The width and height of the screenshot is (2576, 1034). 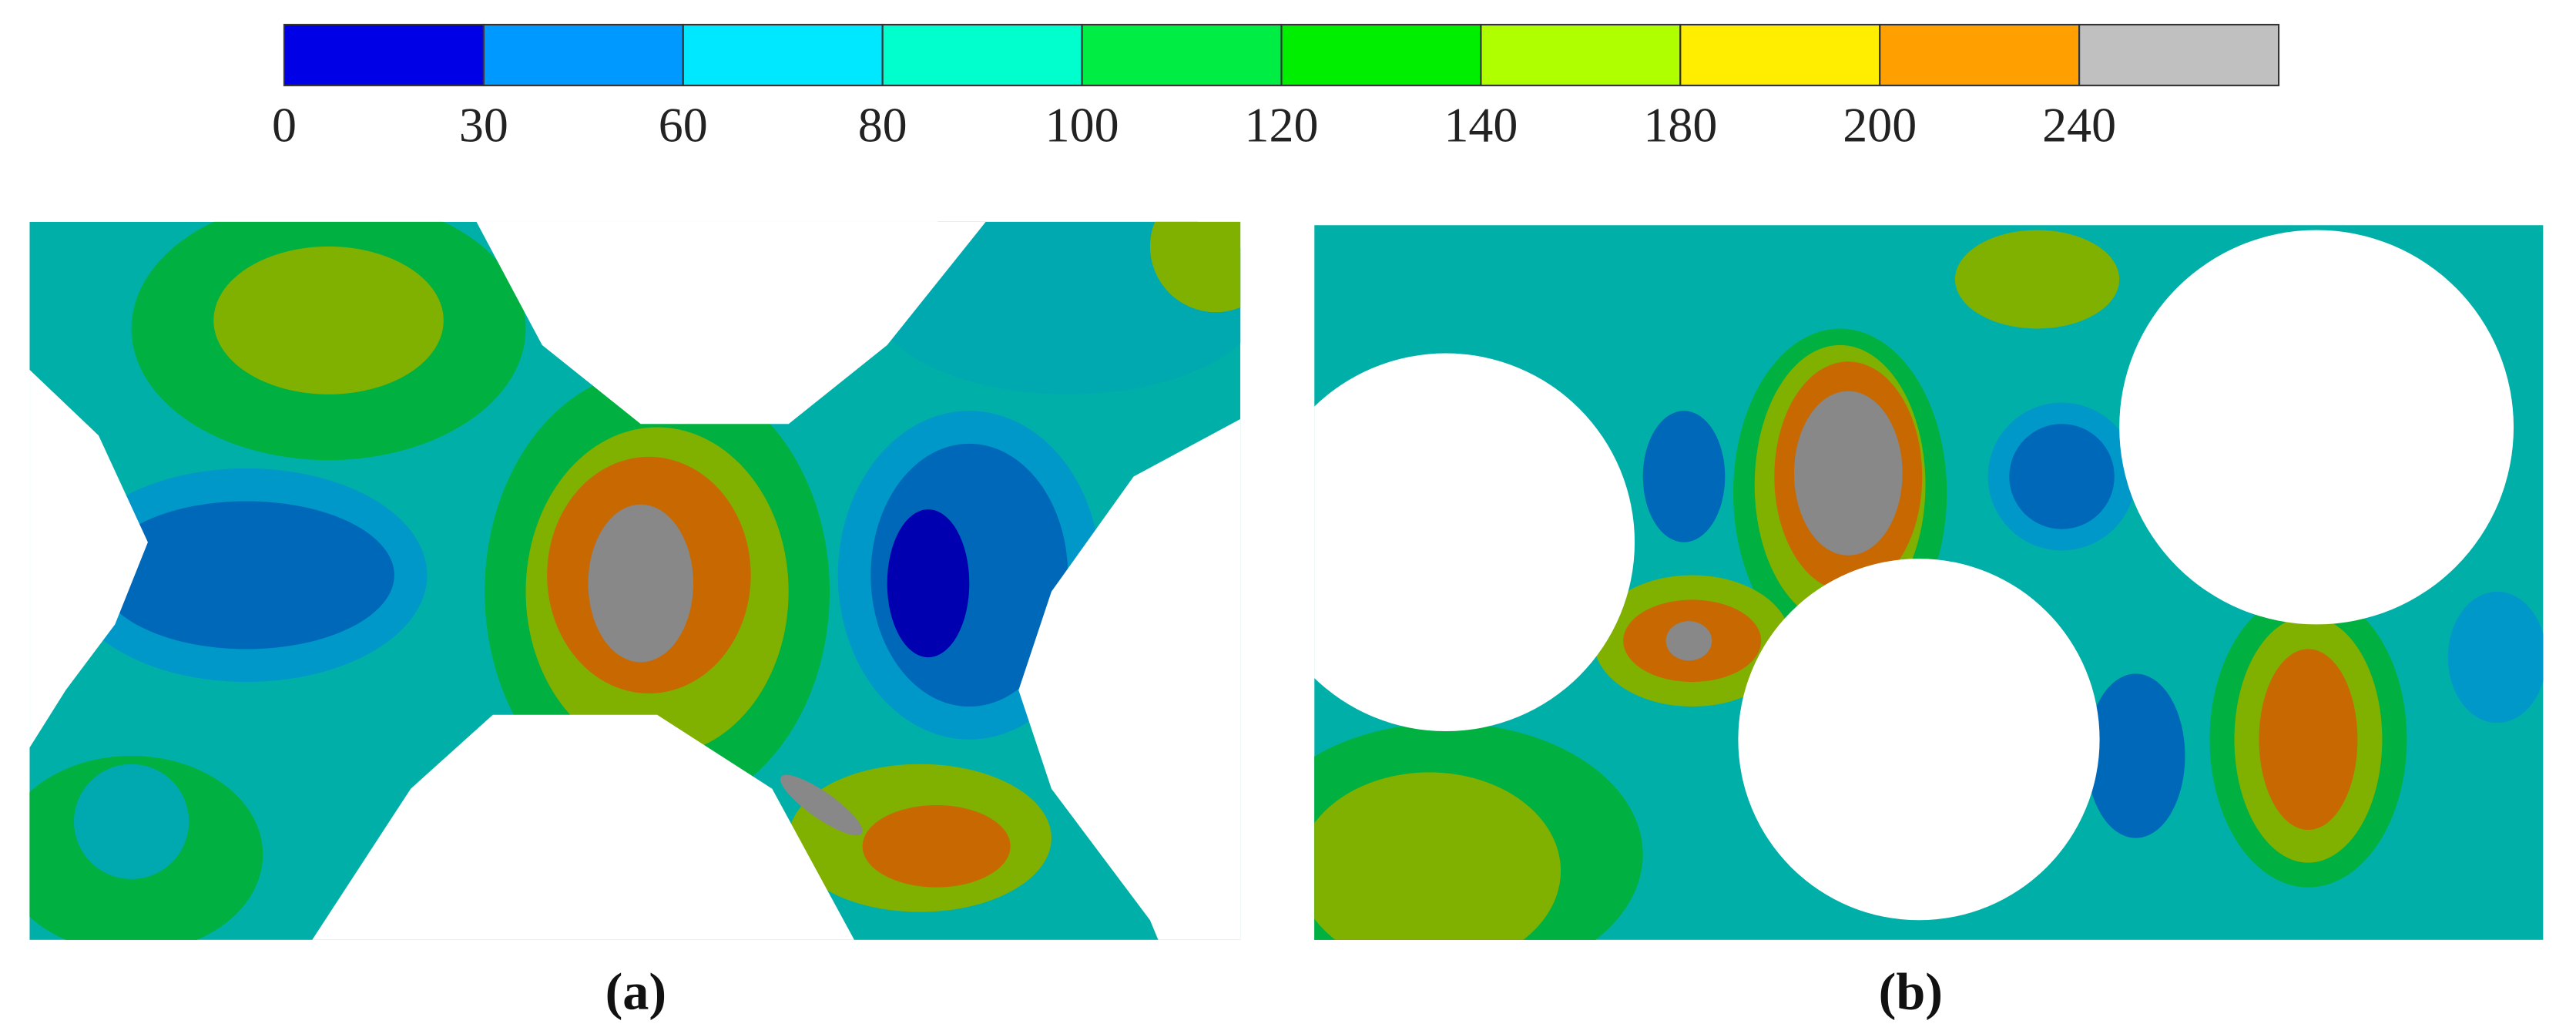 I want to click on panel-caption: (b), so click(x=1911, y=991).